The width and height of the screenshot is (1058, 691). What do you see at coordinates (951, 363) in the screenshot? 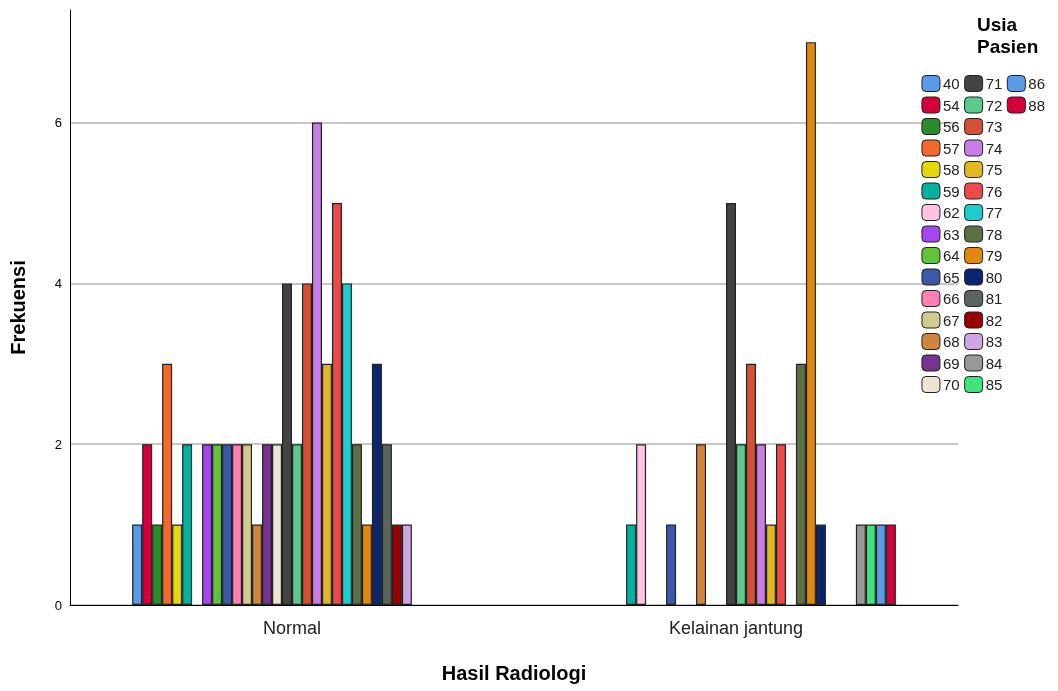
I see `legend-label: 69` at bounding box center [951, 363].